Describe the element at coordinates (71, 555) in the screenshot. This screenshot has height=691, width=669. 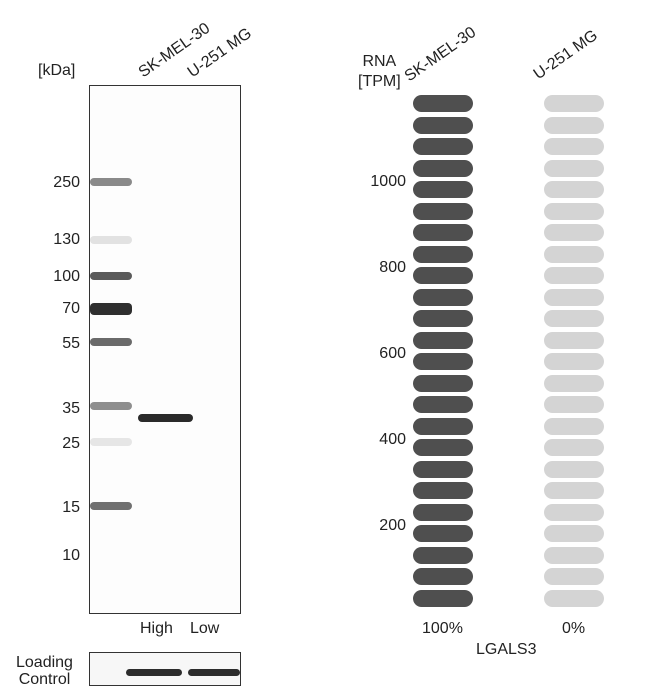
I see `marker-10: 10` at that location.